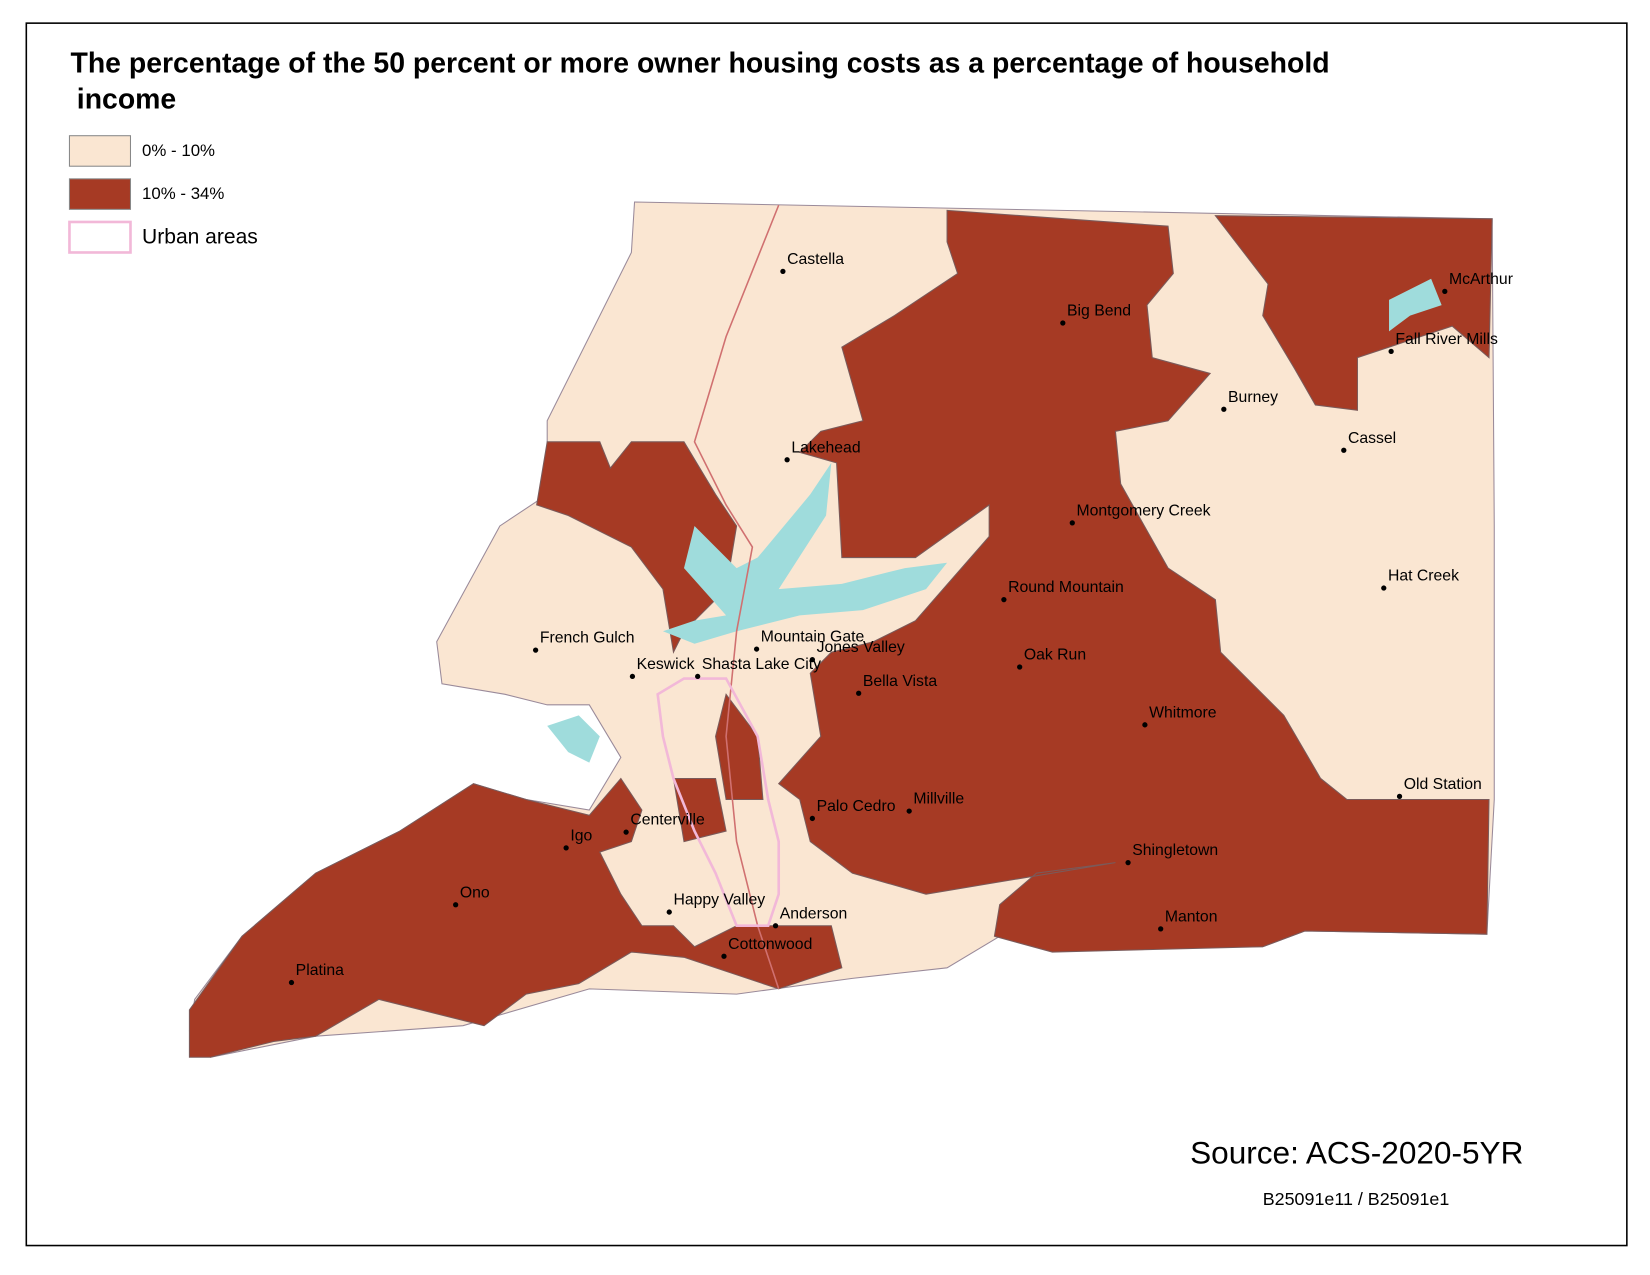 This screenshot has height=1275, width=1650. What do you see at coordinates (1143, 510) in the screenshot?
I see `place-label: Montgomery Creek` at bounding box center [1143, 510].